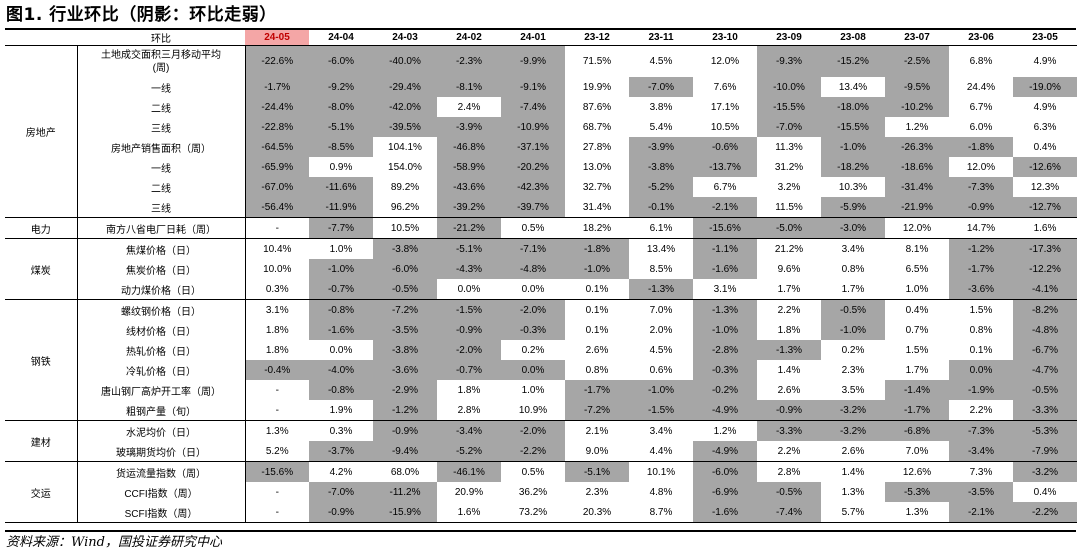 Image resolution: width=1080 pixels, height=556 pixels. I want to click on value-cell: 1.6%, so click(1045, 228).